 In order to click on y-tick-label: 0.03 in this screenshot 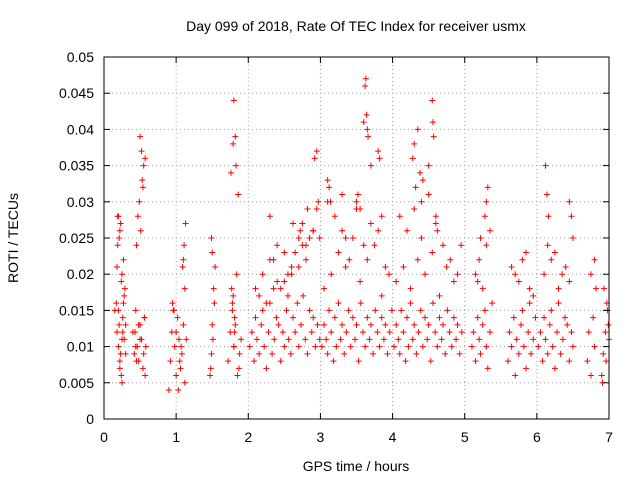, I will do `click(80, 202)`.